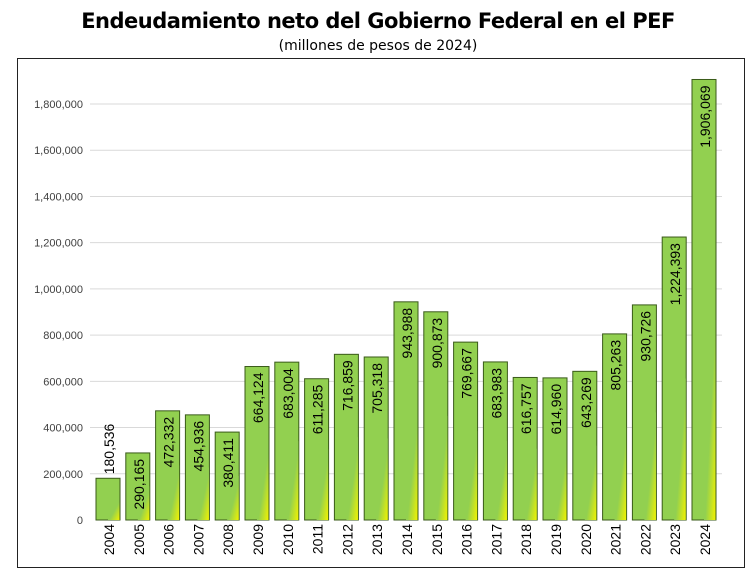 Image resolution: width=756 pixels, height=576 pixels. What do you see at coordinates (198, 446) in the screenshot?
I see `data-label: 454,936` at bounding box center [198, 446].